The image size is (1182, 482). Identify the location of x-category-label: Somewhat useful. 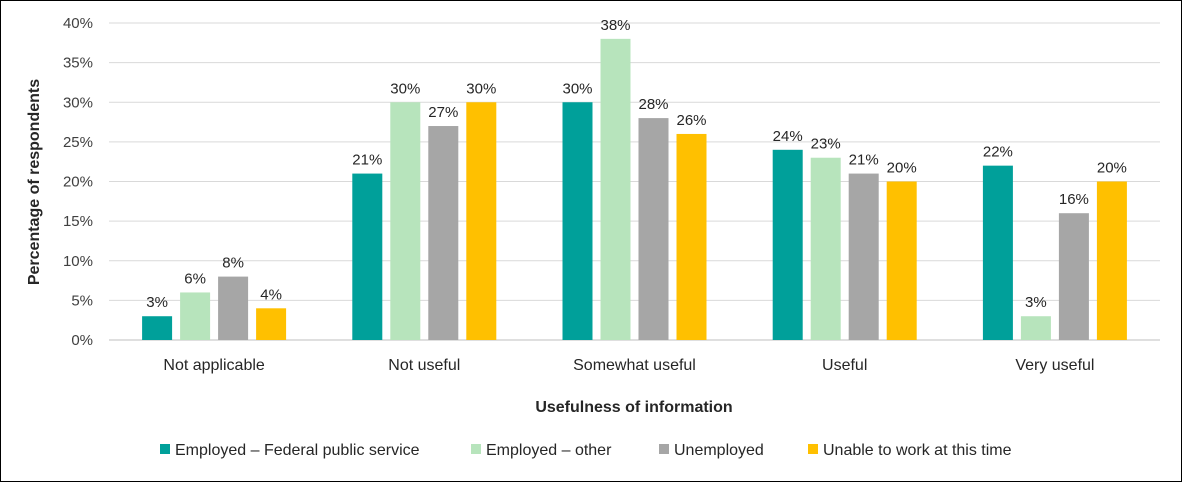
(634, 365).